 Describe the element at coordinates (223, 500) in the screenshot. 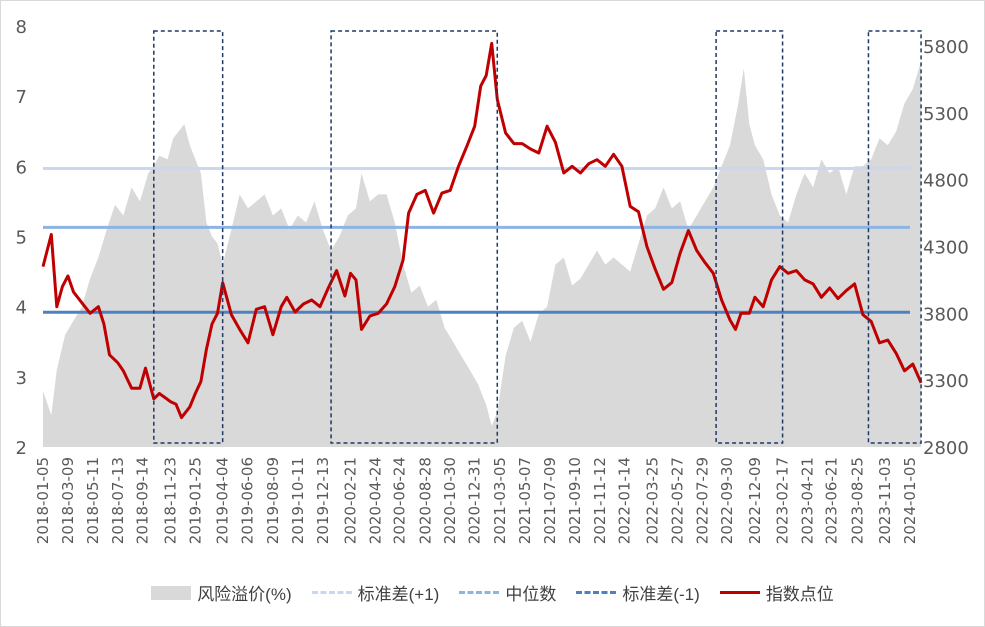

I see `x-tick-label-2019-04-04: 2019-04-04` at that location.